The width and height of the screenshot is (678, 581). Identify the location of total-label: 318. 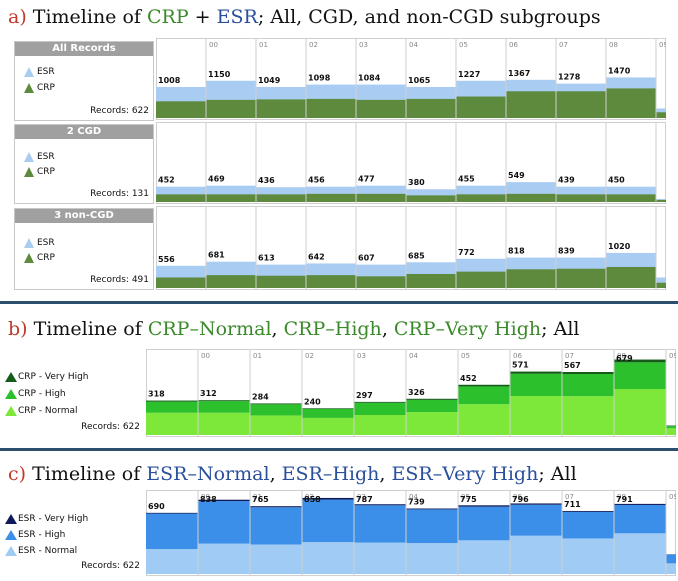
(156, 394).